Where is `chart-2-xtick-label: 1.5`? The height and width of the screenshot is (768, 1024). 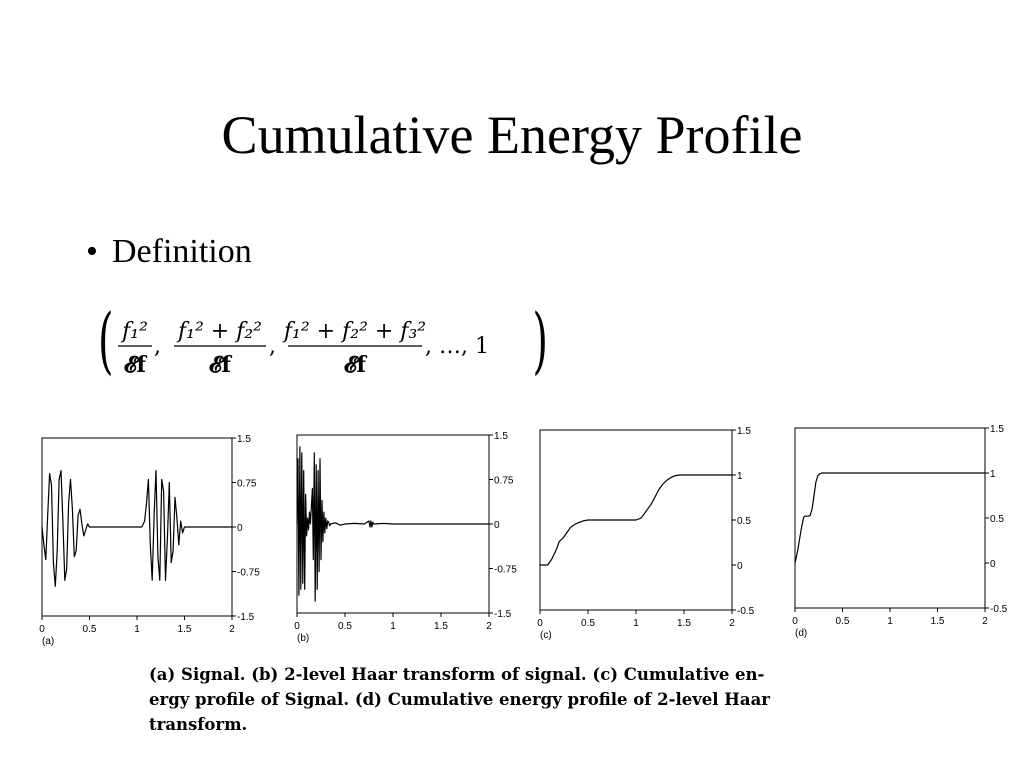 chart-2-xtick-label: 1.5 is located at coordinates (441, 626).